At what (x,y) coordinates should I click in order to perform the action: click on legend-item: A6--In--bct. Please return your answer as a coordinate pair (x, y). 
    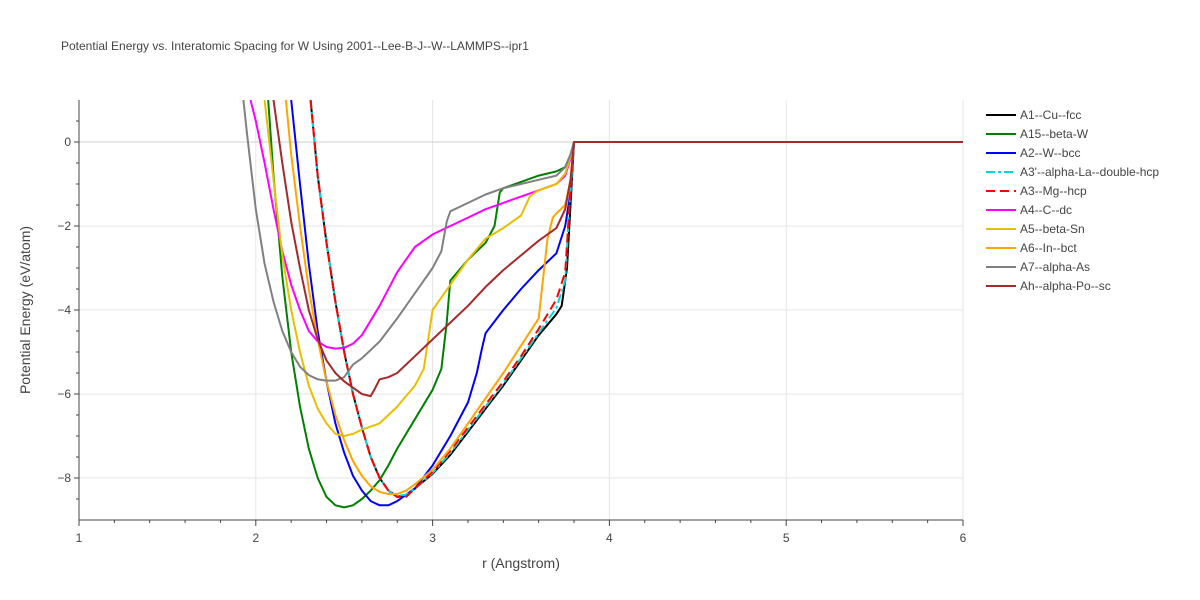
    Looking at the image, I should click on (1031, 248).